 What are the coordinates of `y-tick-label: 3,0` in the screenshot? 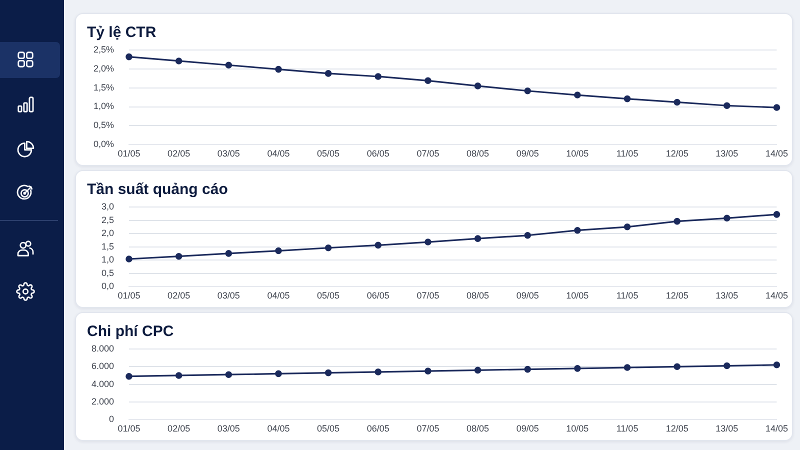 It's located at (107, 206).